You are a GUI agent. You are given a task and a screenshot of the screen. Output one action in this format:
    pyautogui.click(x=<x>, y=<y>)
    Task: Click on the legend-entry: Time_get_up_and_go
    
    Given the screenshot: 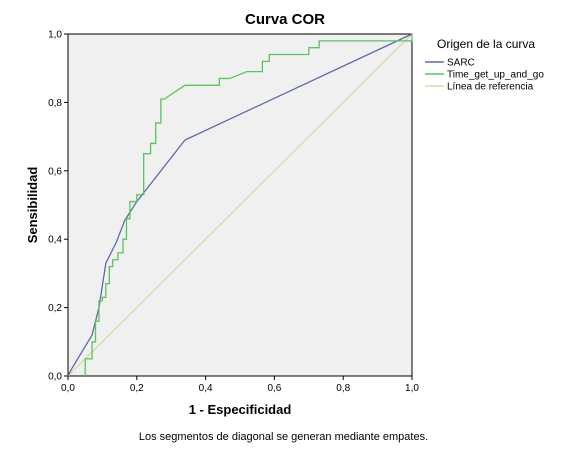 What is the action you would take?
    pyautogui.click(x=495, y=75)
    